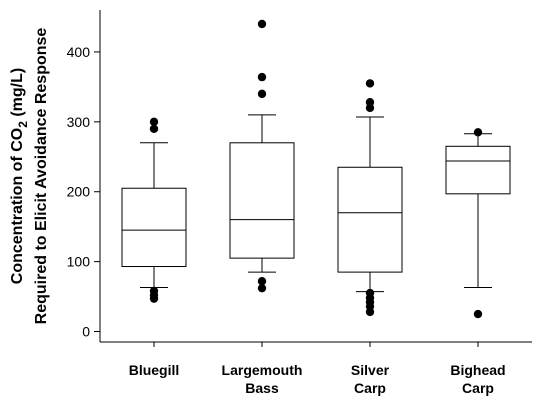 The height and width of the screenshot is (402, 550). I want to click on x-category-label-2-line2: Carp, so click(370, 388).